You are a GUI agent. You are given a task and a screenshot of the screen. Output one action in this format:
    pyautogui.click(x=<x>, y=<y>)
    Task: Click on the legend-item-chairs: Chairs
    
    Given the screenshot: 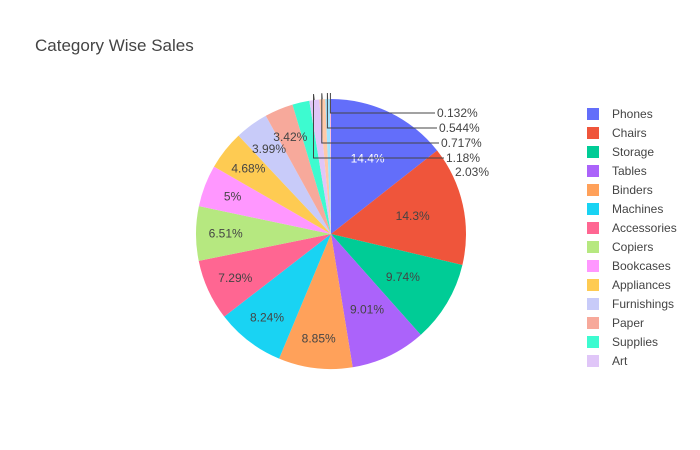 What is the action you would take?
    pyautogui.click(x=617, y=133)
    